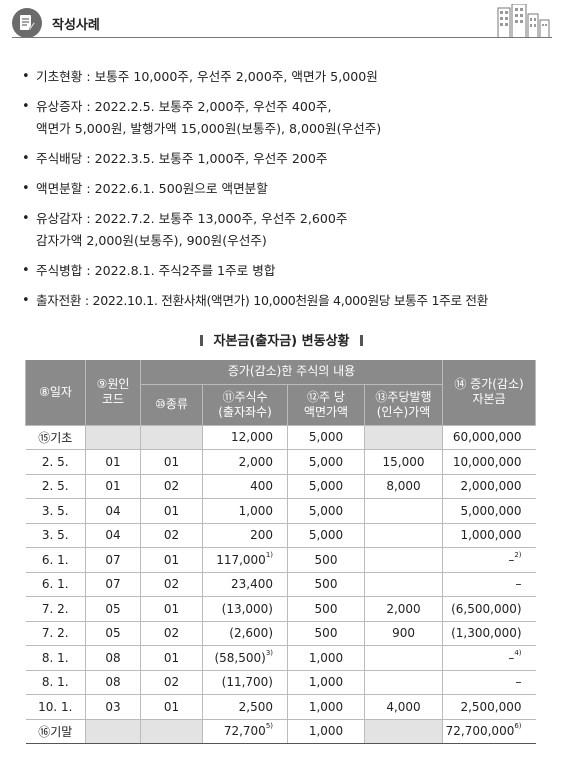  What do you see at coordinates (55, 393) in the screenshot?
I see `header-date: ⑧일자` at bounding box center [55, 393].